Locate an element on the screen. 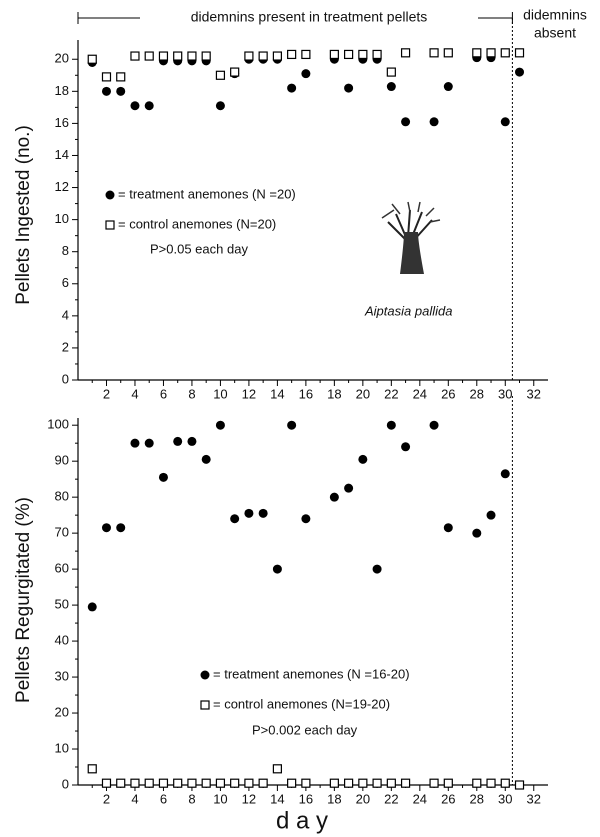  y-tick-label: 60 is located at coordinates (62, 568).